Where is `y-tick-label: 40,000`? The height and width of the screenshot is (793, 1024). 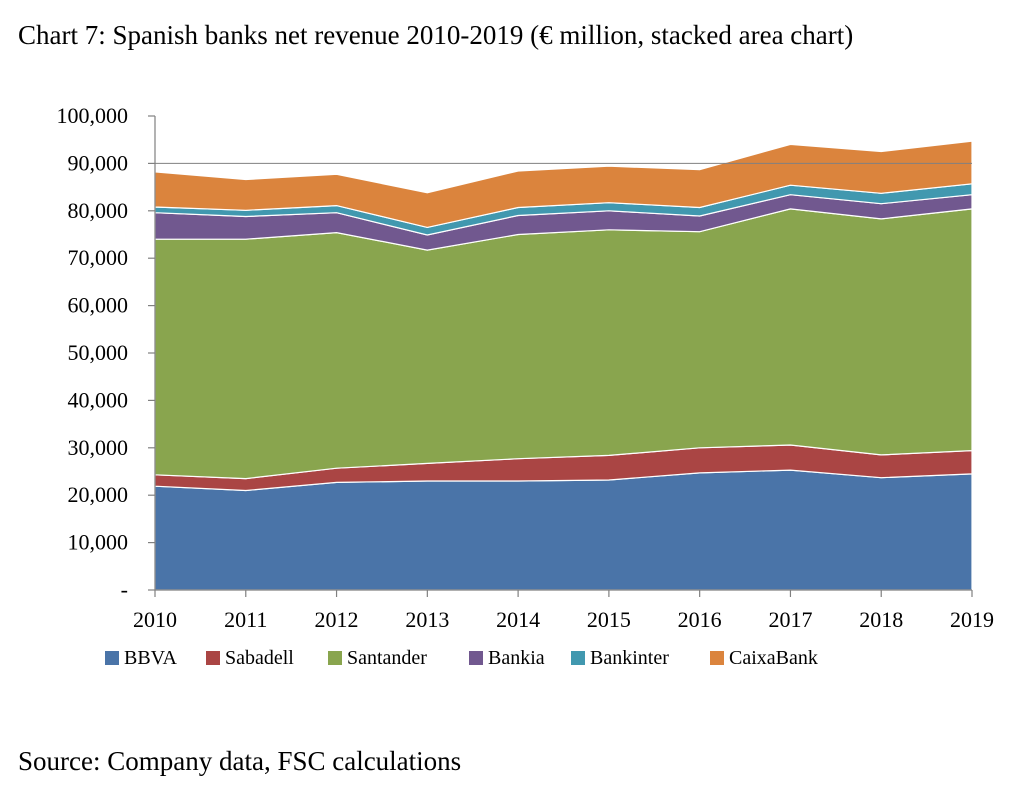 y-tick-label: 40,000 is located at coordinates (98, 399).